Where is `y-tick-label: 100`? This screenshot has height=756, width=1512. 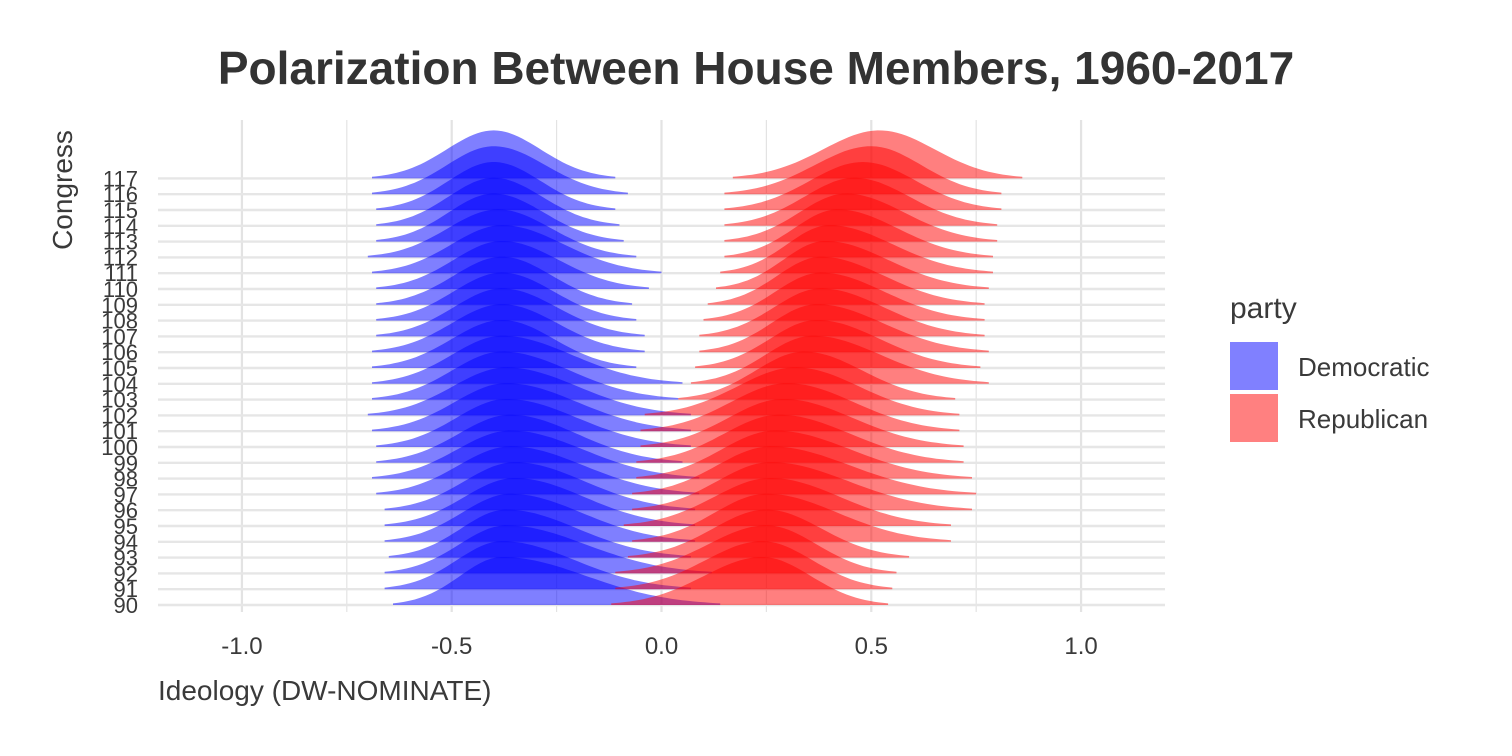 y-tick-label: 100 is located at coordinates (119, 447).